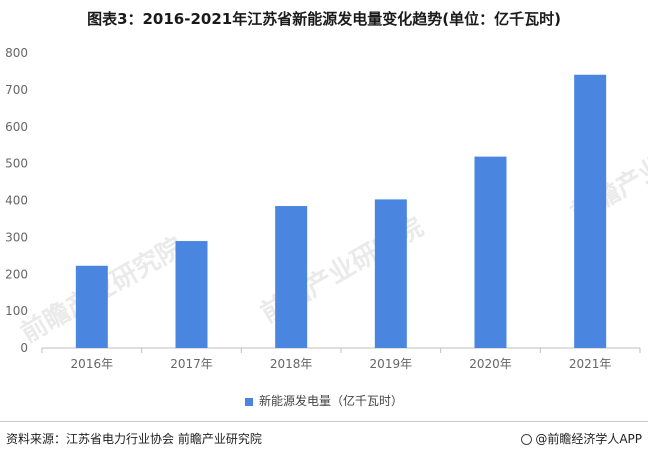 The width and height of the screenshot is (648, 458). Describe the element at coordinates (588, 439) in the screenshot. I see `brand-label: @前瞻经济学人APP` at that location.